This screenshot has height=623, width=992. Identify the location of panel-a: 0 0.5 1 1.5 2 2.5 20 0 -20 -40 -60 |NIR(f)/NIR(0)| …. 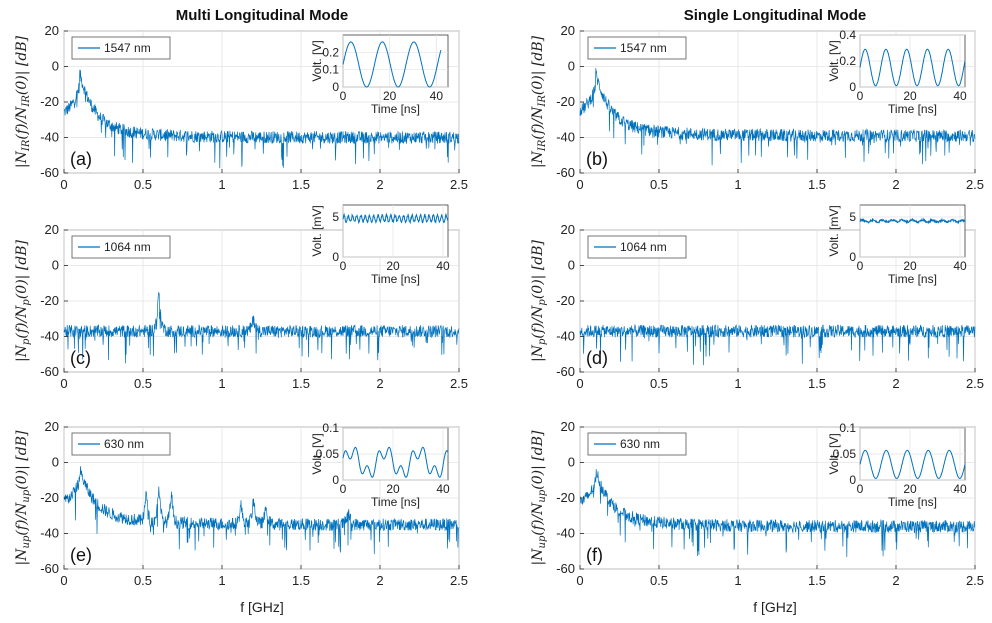
(241, 107).